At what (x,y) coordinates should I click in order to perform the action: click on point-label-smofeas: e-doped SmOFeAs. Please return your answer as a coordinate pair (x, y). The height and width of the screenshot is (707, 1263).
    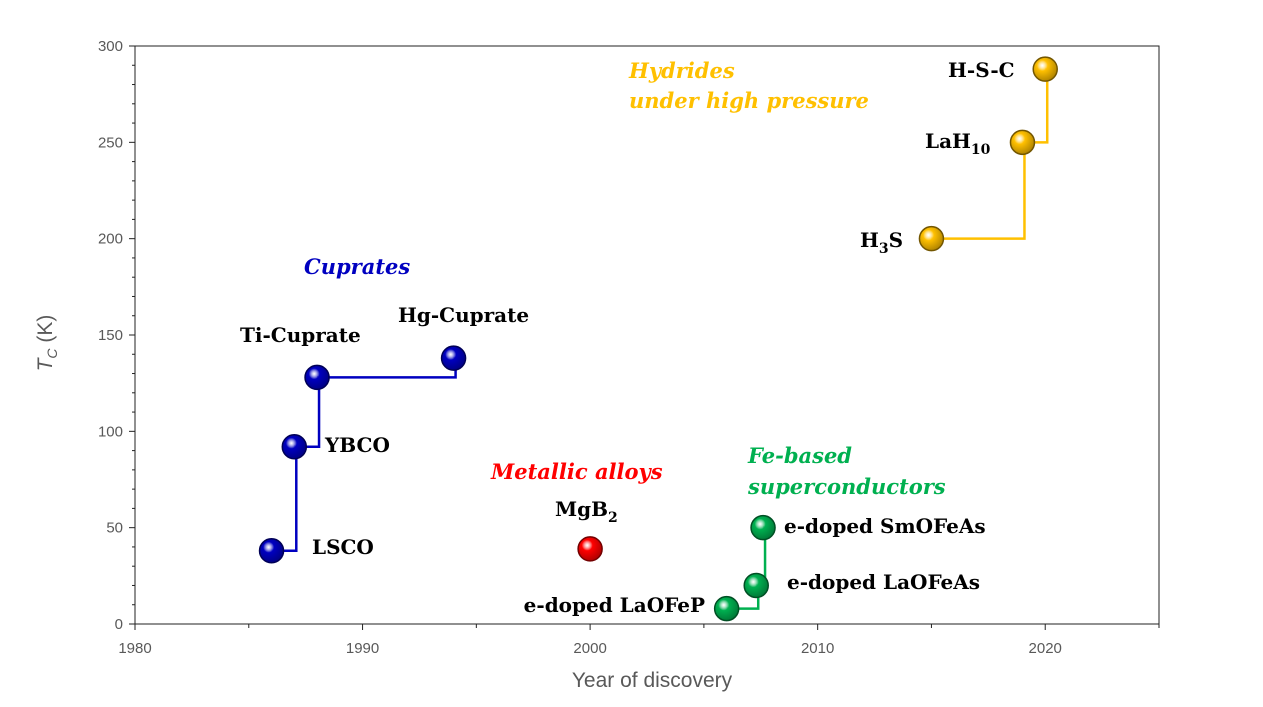
    Looking at the image, I should click on (885, 526).